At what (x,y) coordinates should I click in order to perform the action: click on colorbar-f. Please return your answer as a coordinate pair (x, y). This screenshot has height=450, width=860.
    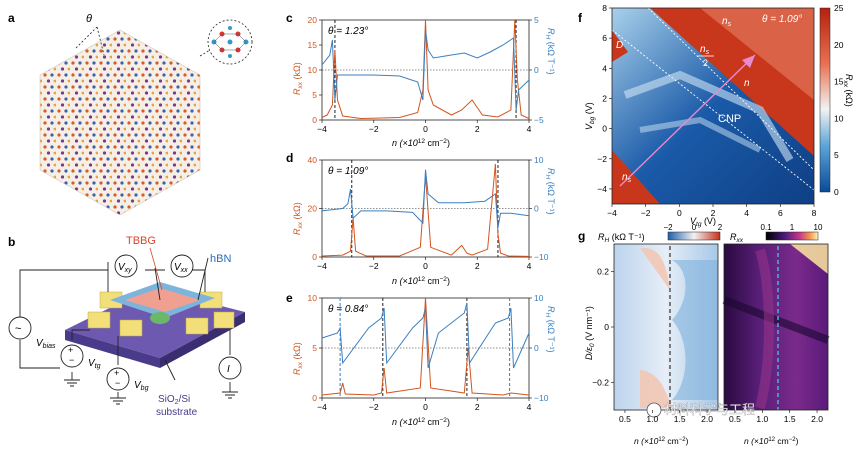
    Looking at the image, I should click on (825, 100).